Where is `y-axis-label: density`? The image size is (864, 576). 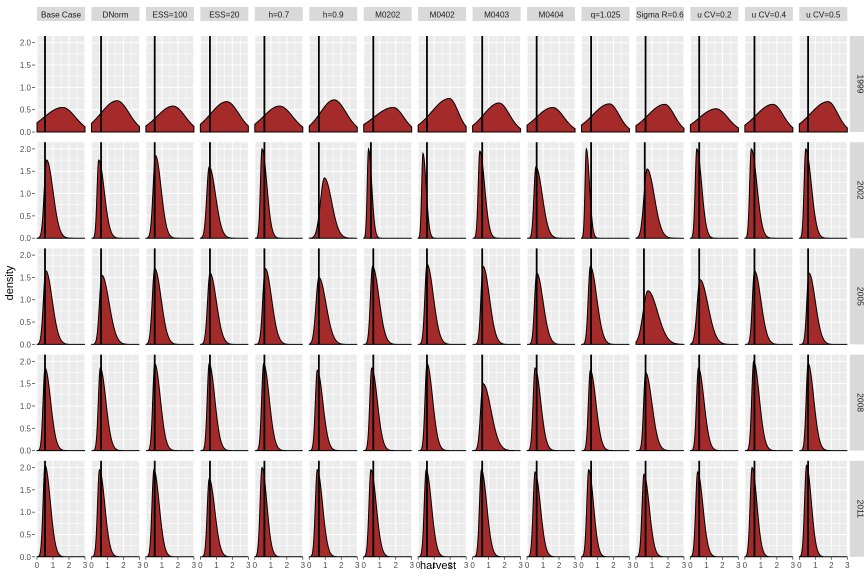 y-axis-label: density is located at coordinates (10, 282).